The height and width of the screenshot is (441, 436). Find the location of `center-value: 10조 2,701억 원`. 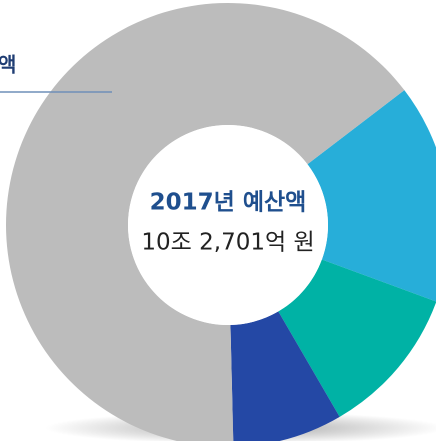

center-value: 10조 2,701억 원 is located at coordinates (227, 243).